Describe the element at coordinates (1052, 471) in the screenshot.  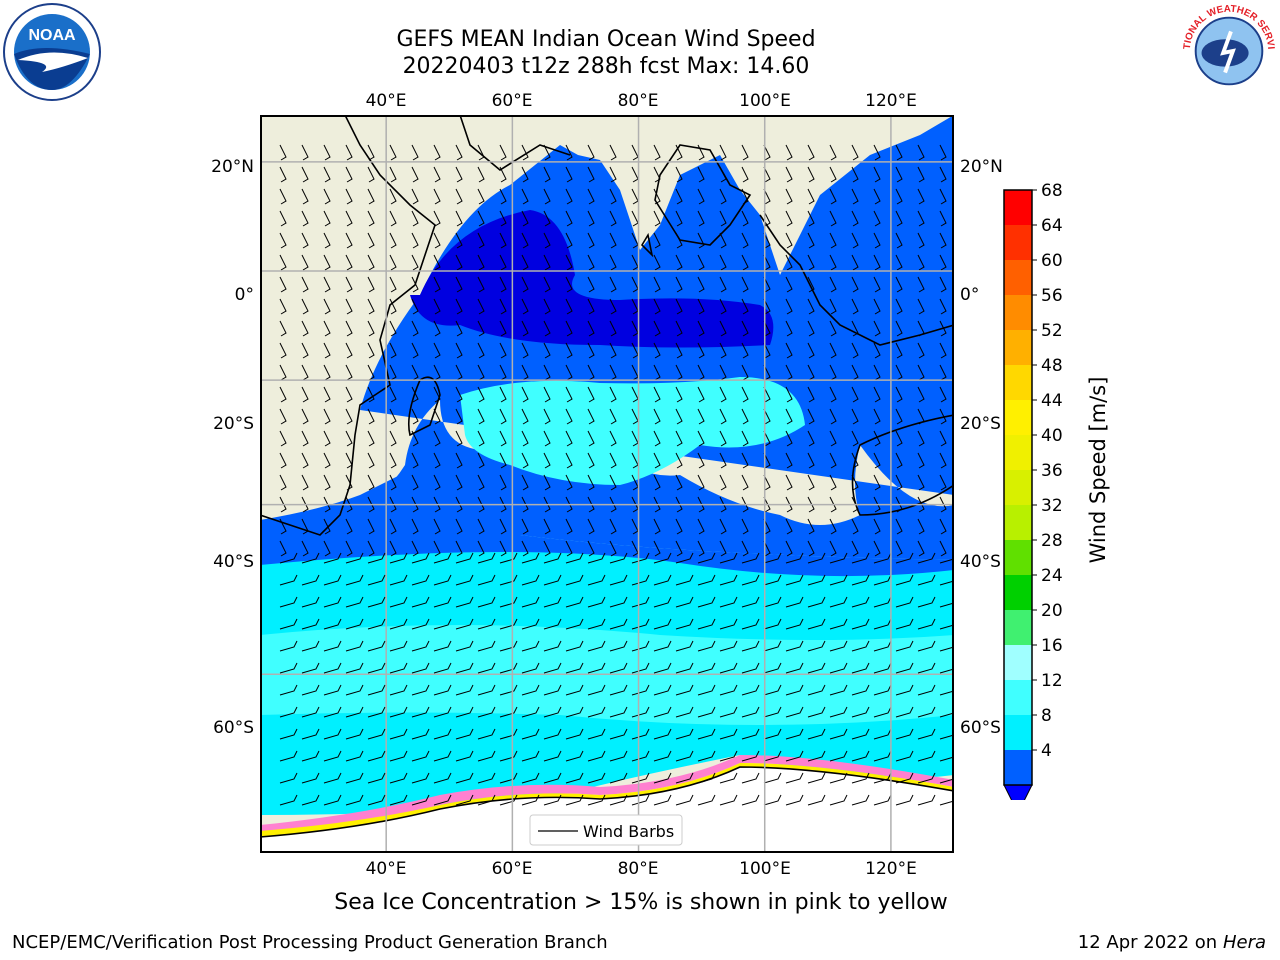
I see `colorbar-tick-label: 36` at that location.